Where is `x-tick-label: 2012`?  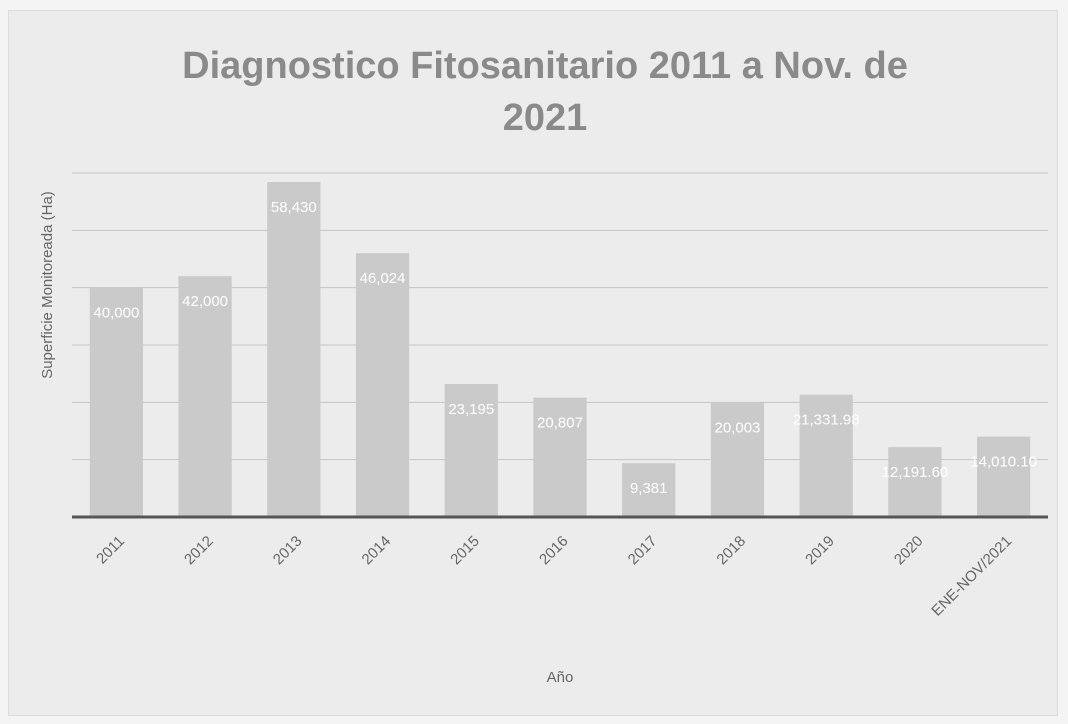 x-tick-label: 2012 is located at coordinates (199, 551).